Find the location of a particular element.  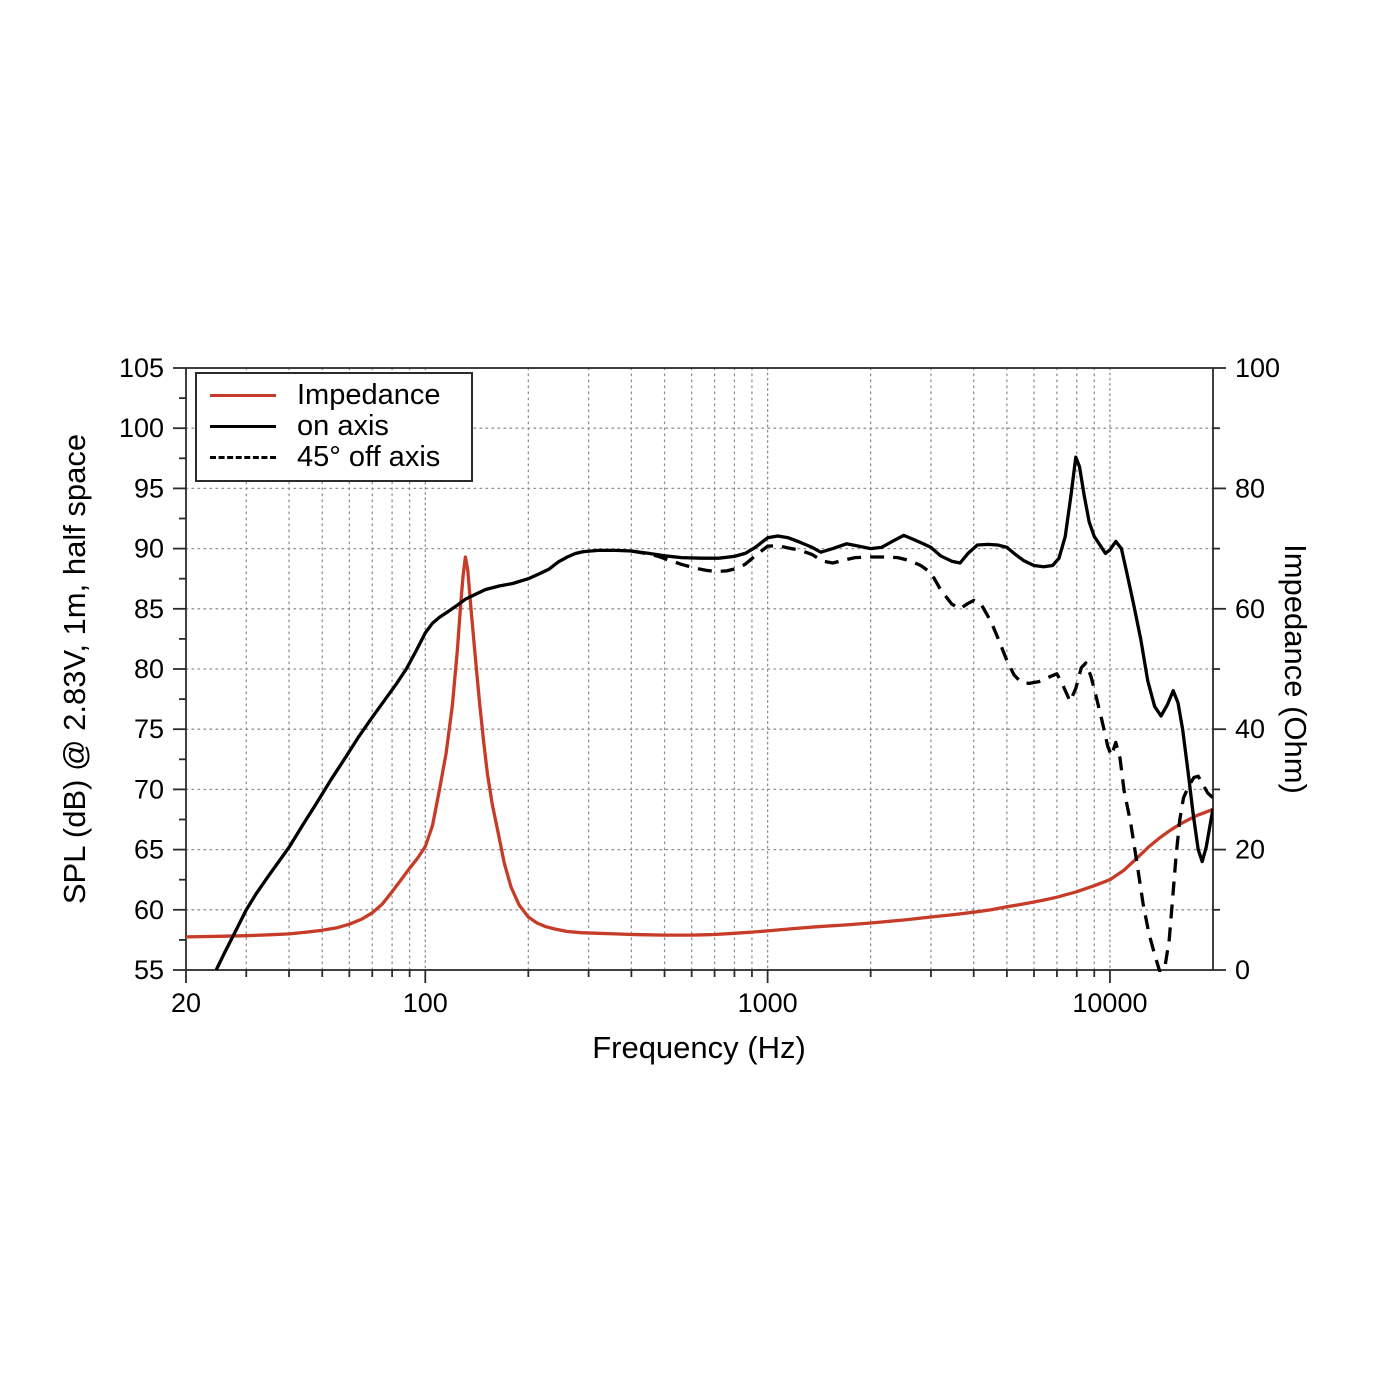

x-axis-title: Frequency (Hz) is located at coordinates (699, 1047).